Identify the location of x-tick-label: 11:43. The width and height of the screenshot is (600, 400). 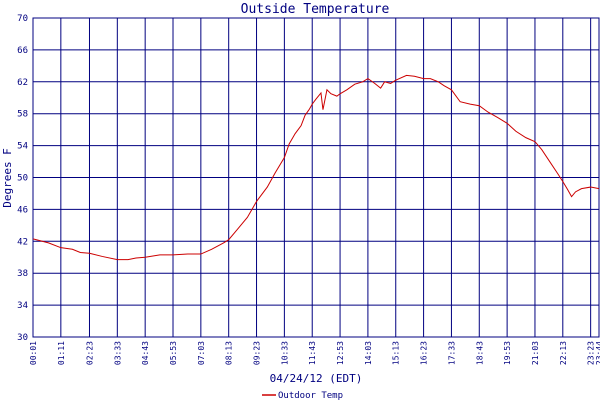
(312, 353).